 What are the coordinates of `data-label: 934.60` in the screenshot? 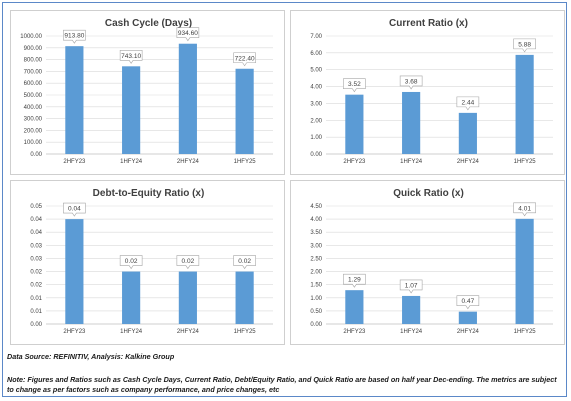 It's located at (188, 33).